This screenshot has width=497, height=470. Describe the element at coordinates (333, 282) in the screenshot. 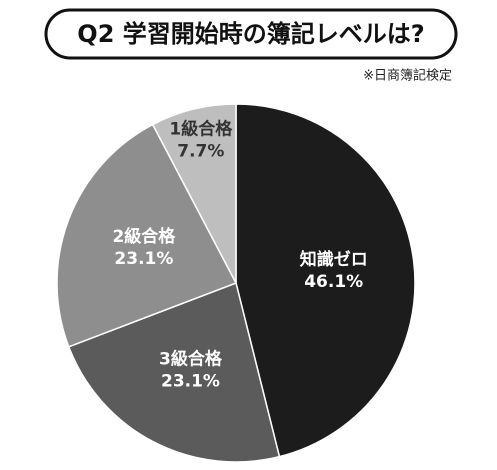

I see `value-label: 46.1%` at that location.